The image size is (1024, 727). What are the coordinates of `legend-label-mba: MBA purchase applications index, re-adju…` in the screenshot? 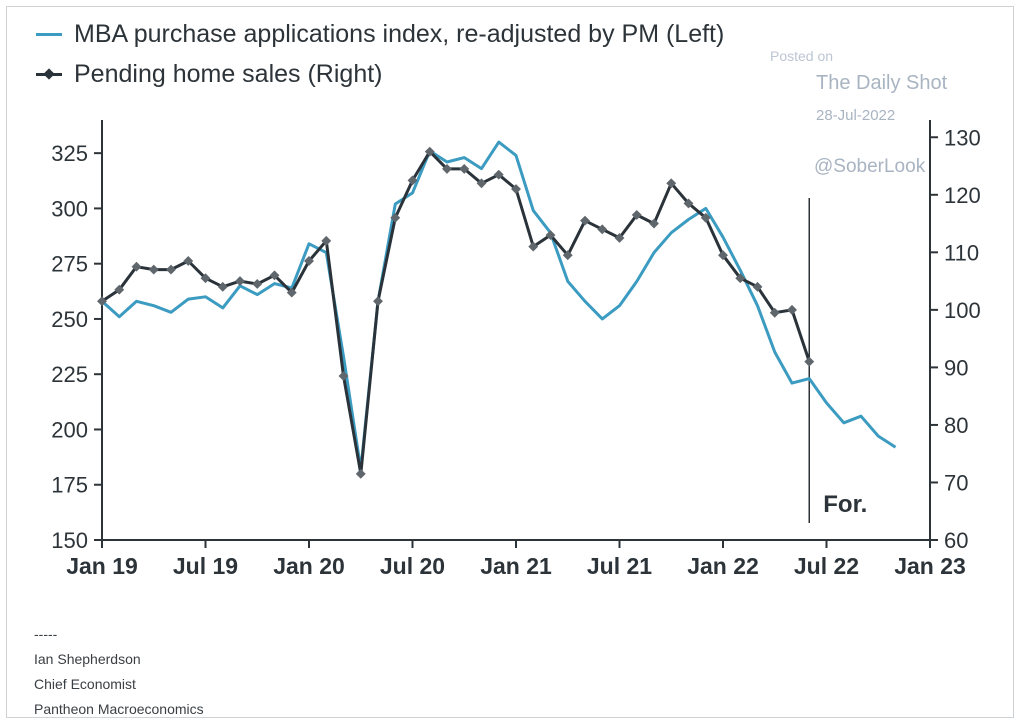 It's located at (399, 33).